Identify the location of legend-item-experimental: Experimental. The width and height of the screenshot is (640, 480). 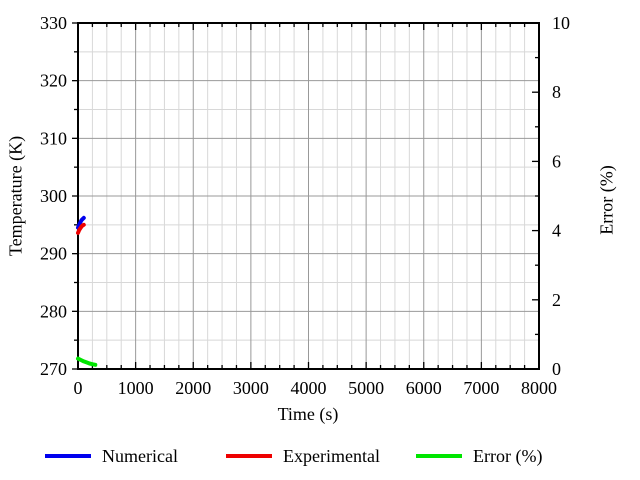
(303, 456).